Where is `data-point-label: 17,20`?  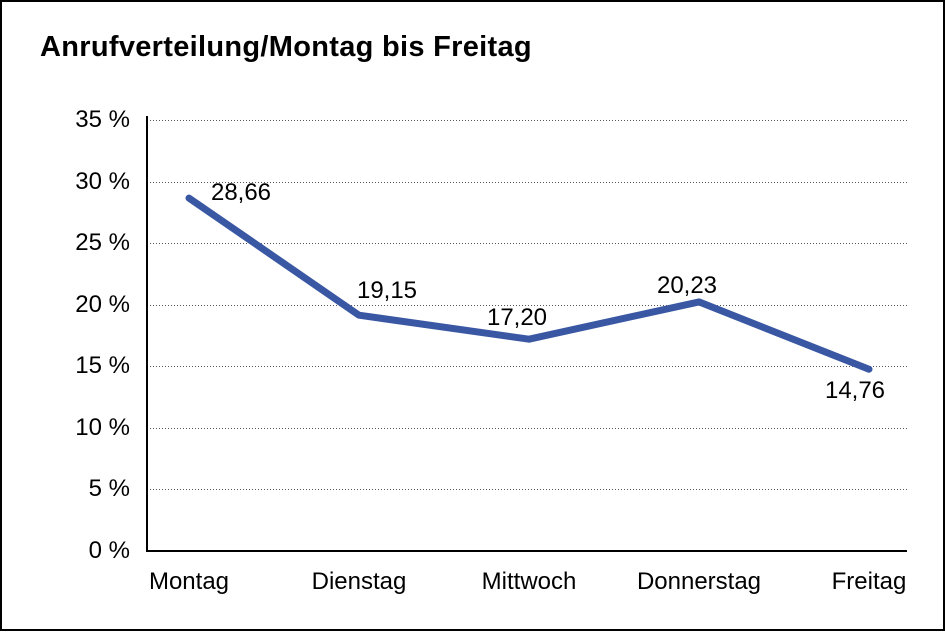 data-point-label: 17,20 is located at coordinates (517, 318).